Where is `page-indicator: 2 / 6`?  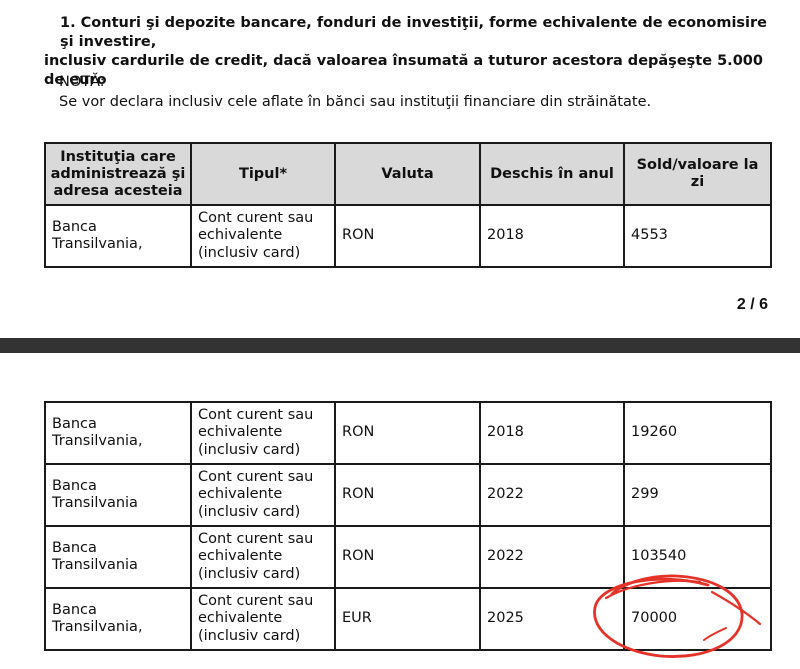
page-indicator: 2 / 6 is located at coordinates (752, 304).